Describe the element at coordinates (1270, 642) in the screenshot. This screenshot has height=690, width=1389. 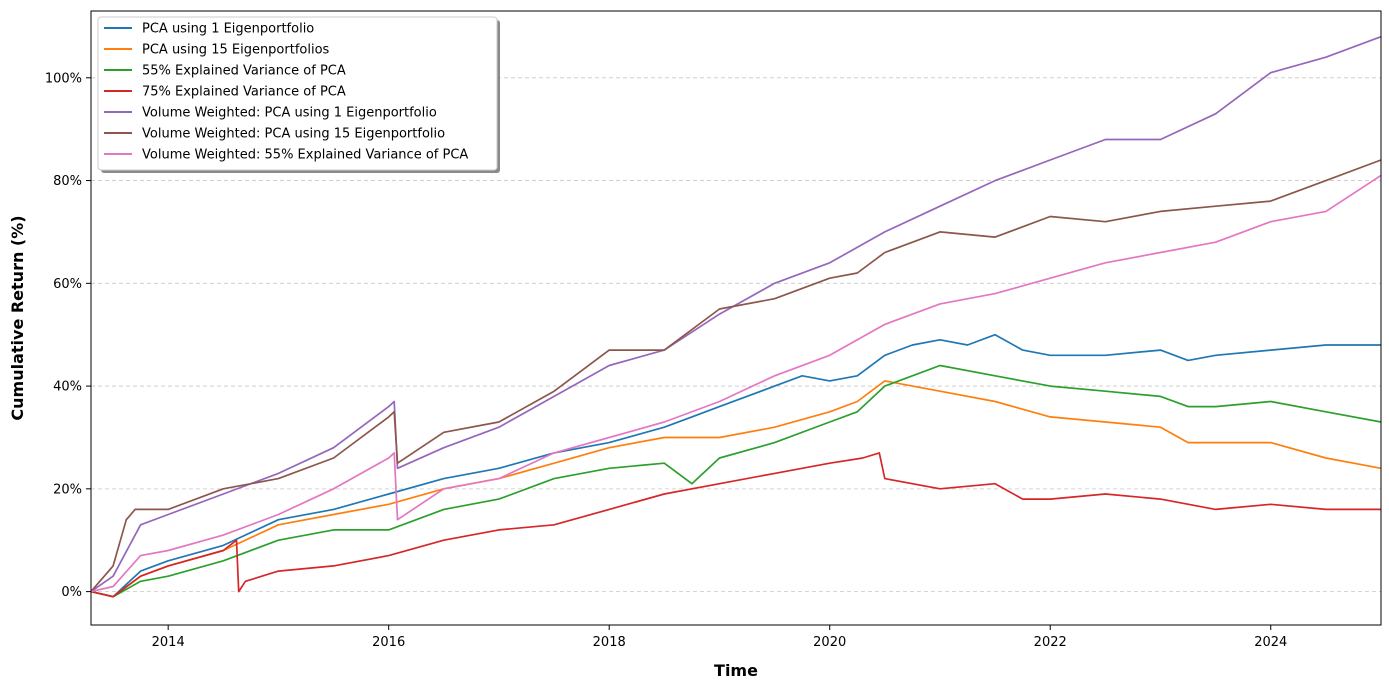
I see `x-tick-label-5: 2024` at that location.